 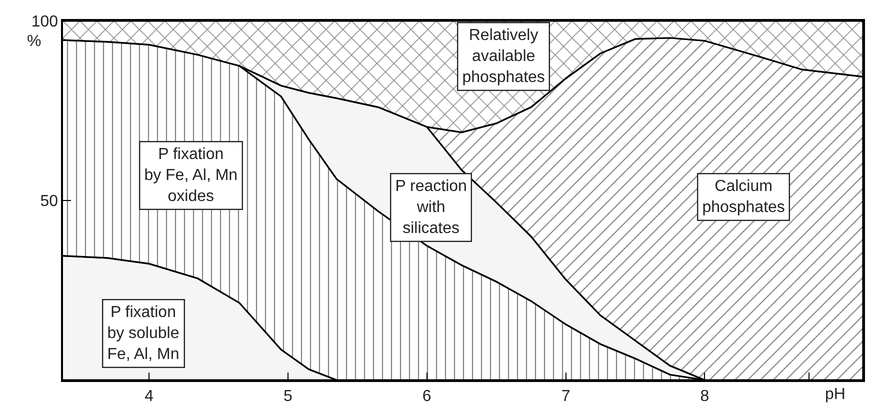 I want to click on x-tick-label: 5, so click(x=288, y=396).